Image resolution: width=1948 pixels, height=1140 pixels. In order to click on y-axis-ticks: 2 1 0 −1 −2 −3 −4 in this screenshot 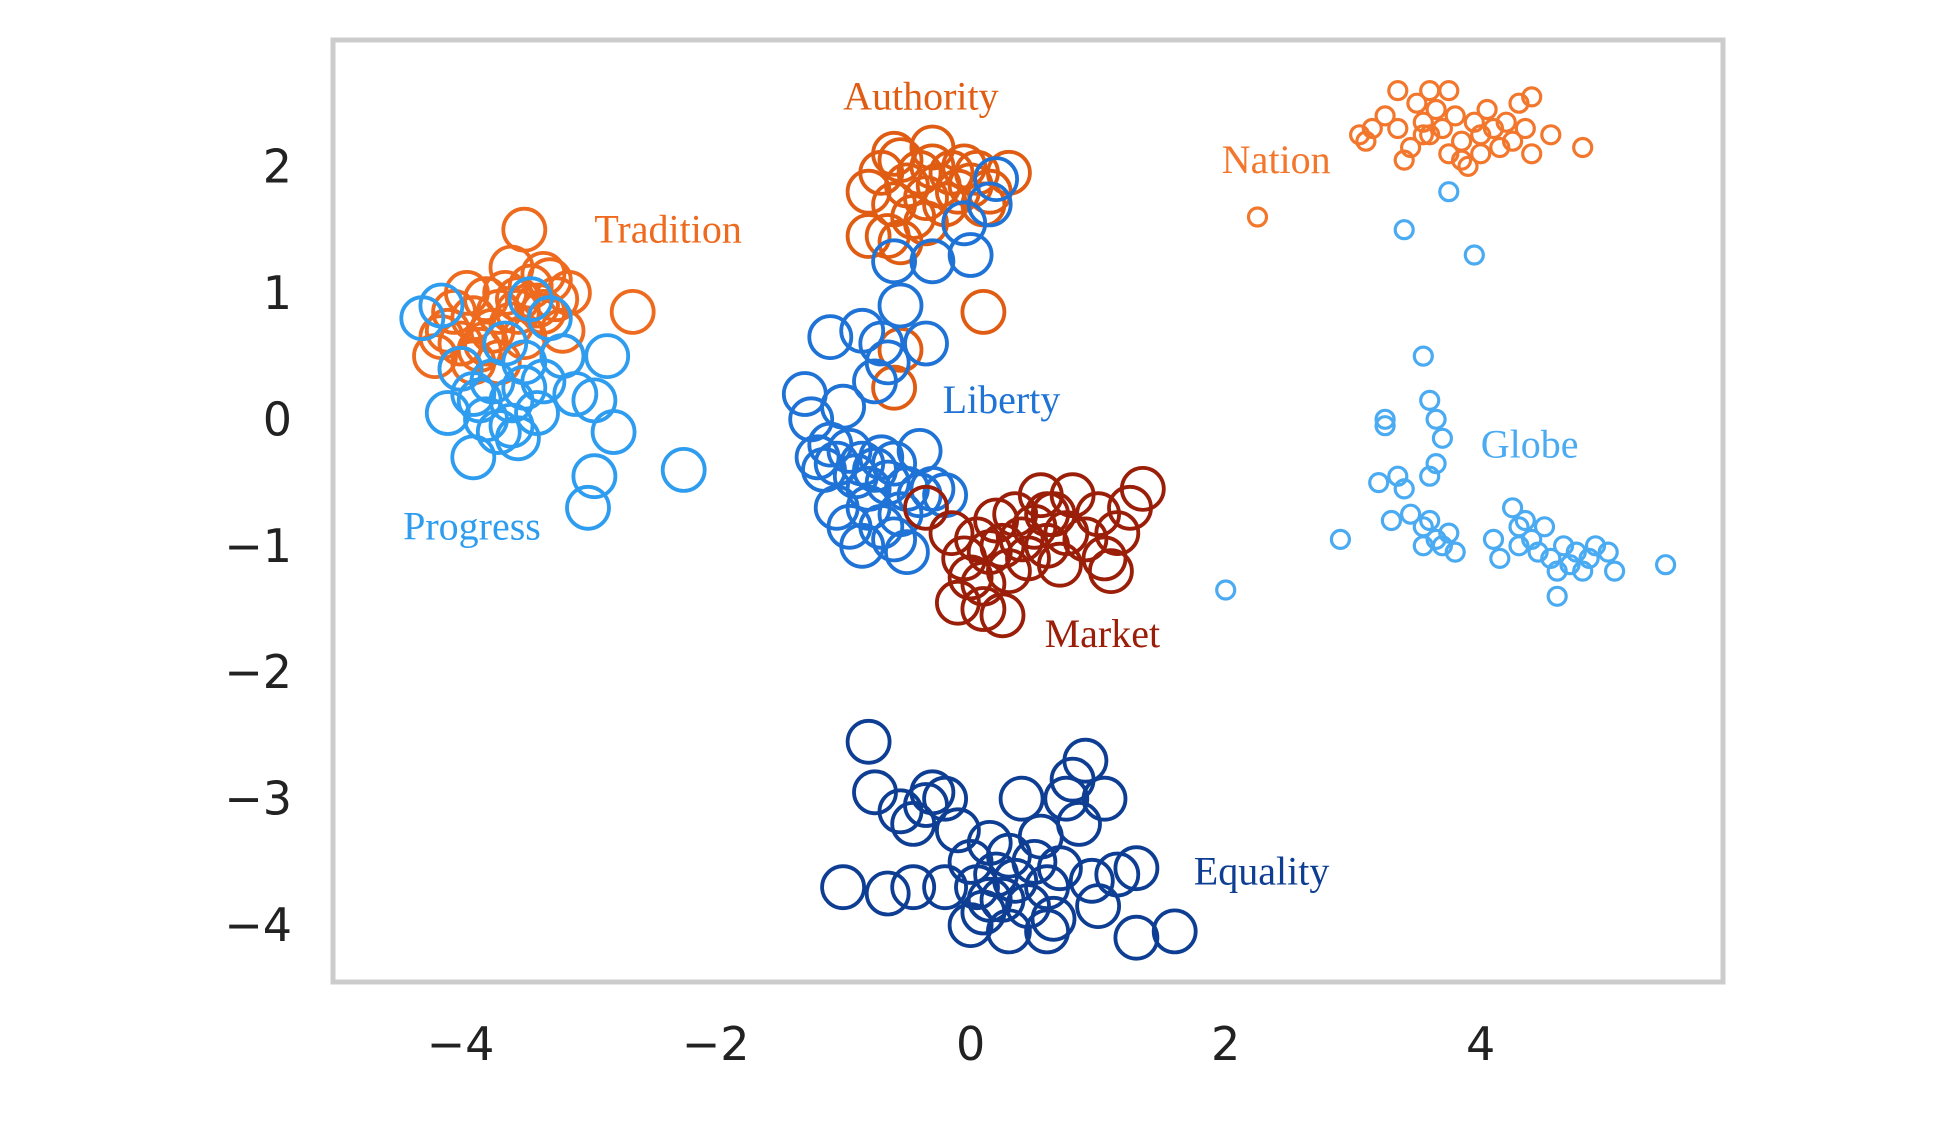, I will do `click(258, 545)`.